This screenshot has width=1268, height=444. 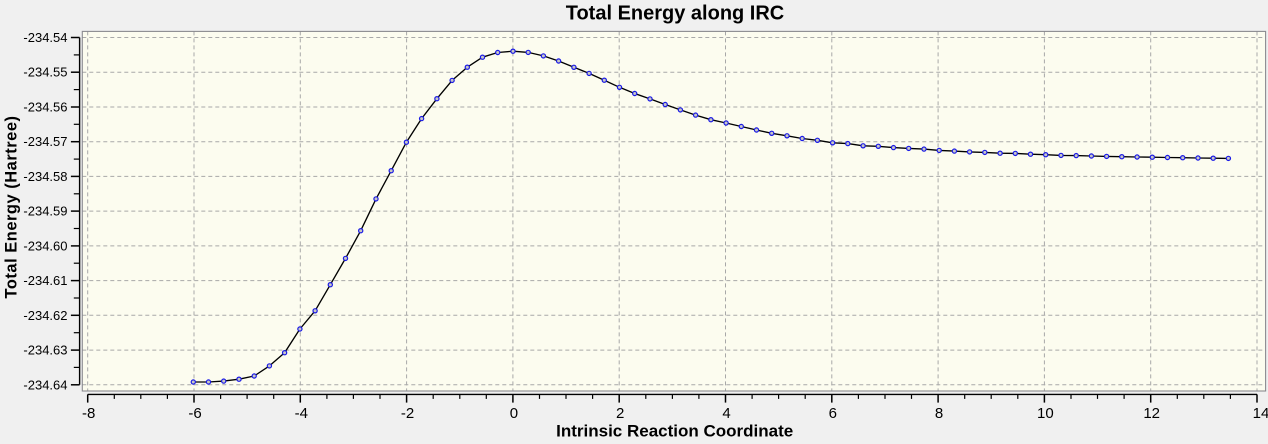 What do you see at coordinates (1260, 413) in the screenshot?
I see `svg-text: 14` at bounding box center [1260, 413].